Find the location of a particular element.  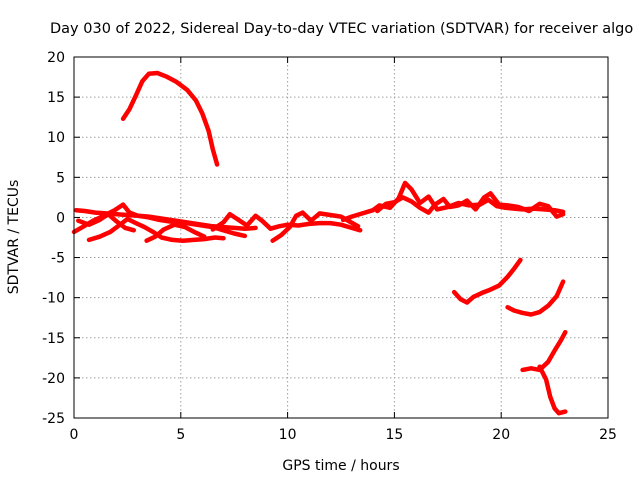

series-line-arc-h is located at coordinates (453, 201).